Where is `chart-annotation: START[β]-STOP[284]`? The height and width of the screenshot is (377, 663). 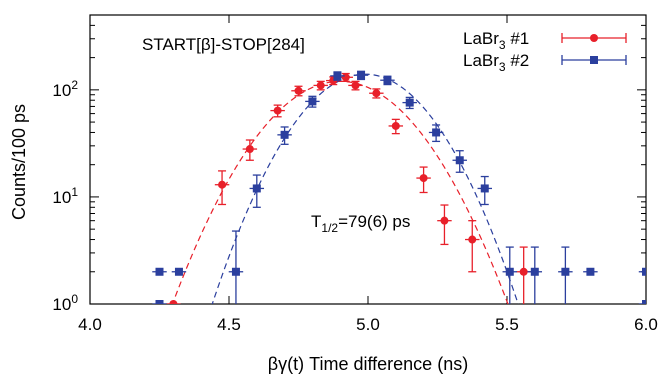 chart-annotation: START[β]-STOP[284] is located at coordinates (223, 44).